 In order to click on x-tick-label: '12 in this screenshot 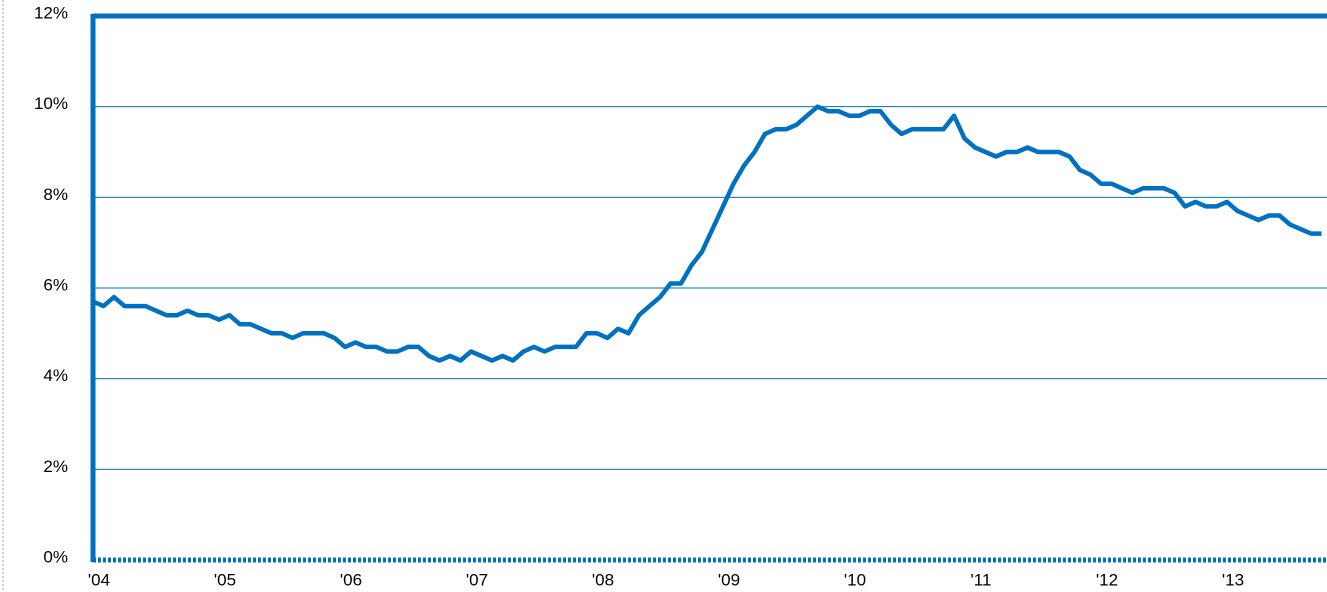, I will do `click(1107, 579)`.